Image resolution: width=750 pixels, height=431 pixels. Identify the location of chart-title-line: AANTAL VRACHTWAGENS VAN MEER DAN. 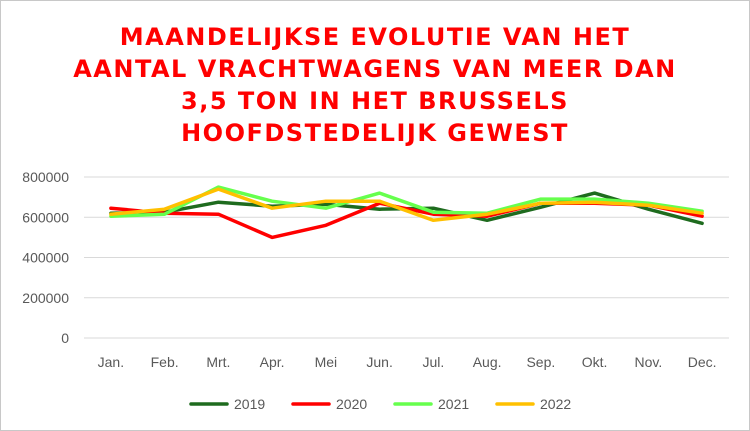
(375, 69).